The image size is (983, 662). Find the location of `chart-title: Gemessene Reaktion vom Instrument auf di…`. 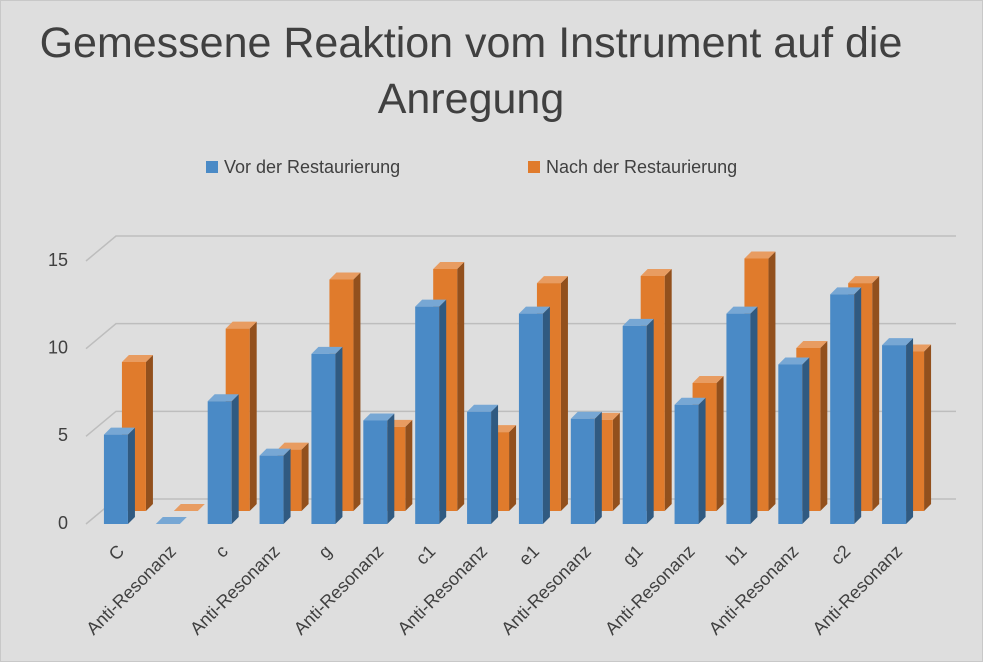

chart-title: Gemessene Reaktion vom Instrument auf di… is located at coordinates (471, 71).